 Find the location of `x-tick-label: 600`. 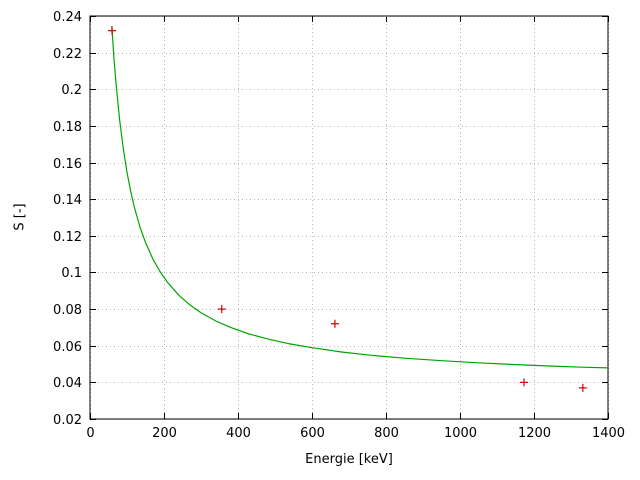

x-tick-label: 600 is located at coordinates (312, 433).